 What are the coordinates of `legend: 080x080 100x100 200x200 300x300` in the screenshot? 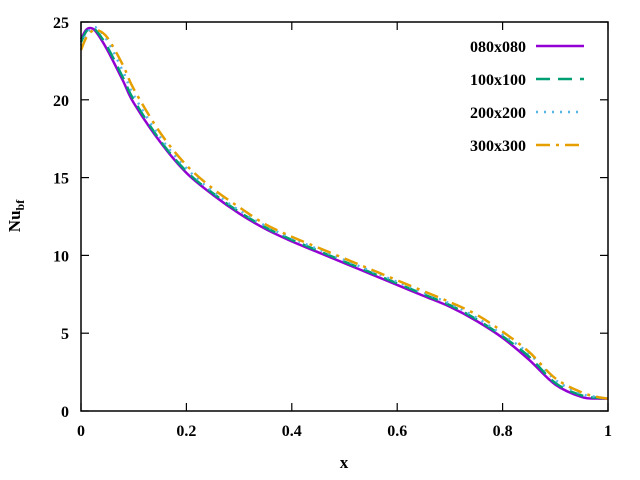 It's located at (527, 97).